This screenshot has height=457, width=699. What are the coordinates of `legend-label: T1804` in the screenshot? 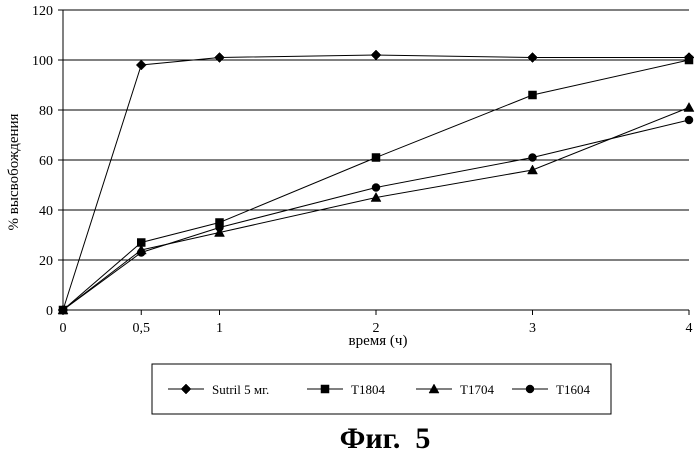 It's located at (368, 389).